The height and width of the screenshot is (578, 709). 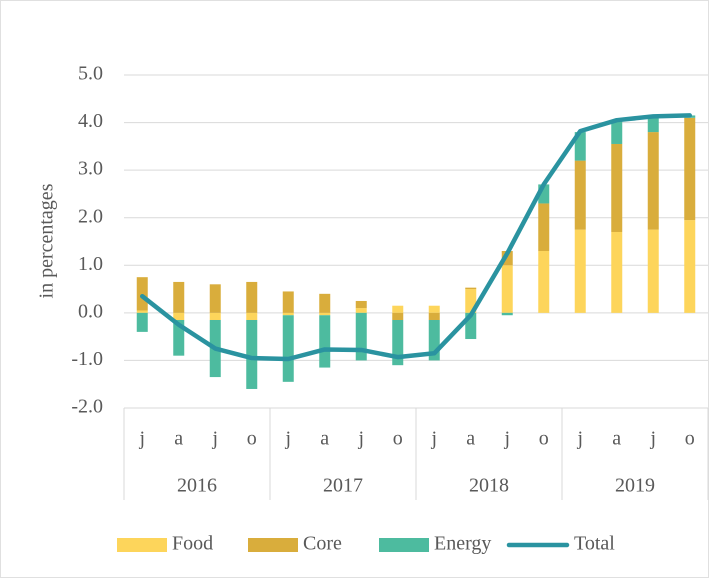 What do you see at coordinates (197, 486) in the screenshot?
I see `group-label: 2016` at bounding box center [197, 486].